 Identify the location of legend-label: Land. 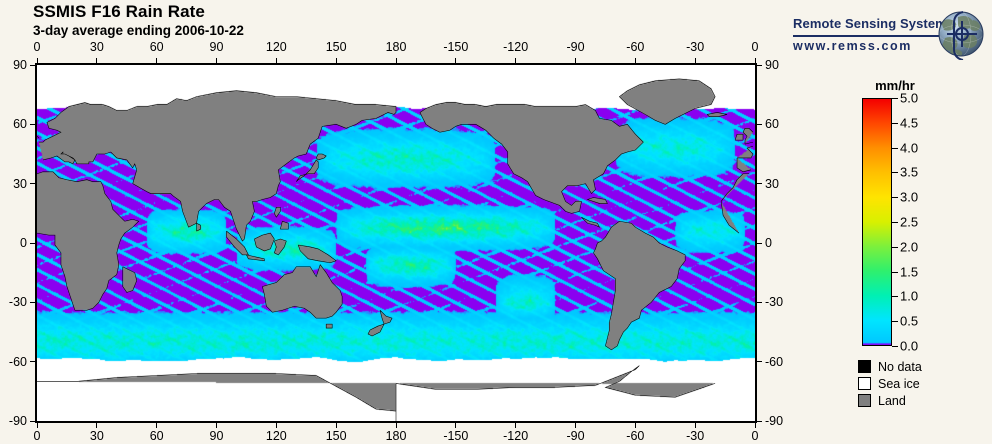
(892, 400).